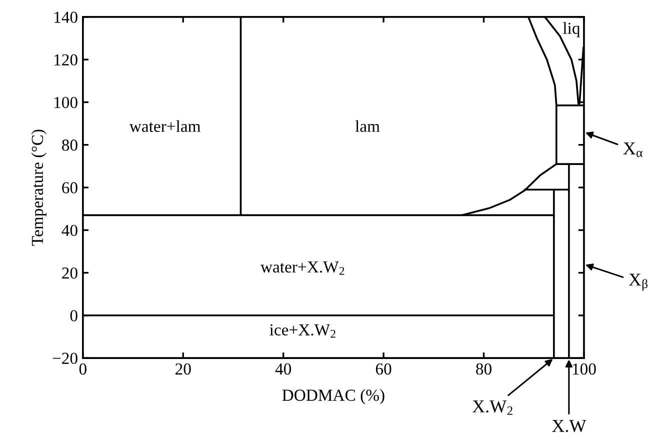 Image resolution: width=658 pixels, height=434 pixels. I want to click on x-tick-label: 60, so click(384, 369).